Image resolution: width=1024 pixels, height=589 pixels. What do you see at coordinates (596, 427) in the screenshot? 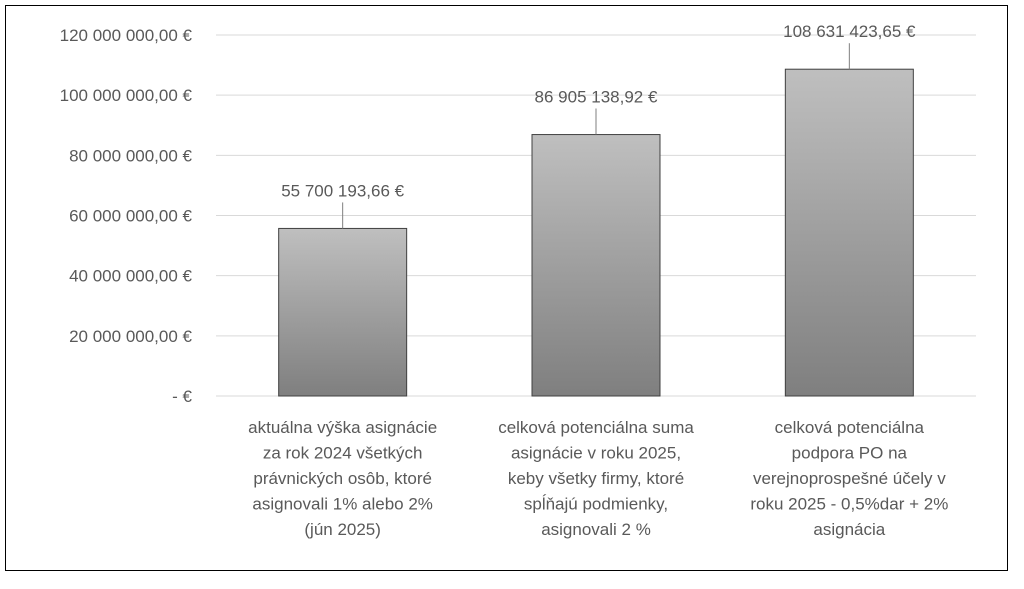
I see `category-label-line: celková potenciálna suma` at bounding box center [596, 427].